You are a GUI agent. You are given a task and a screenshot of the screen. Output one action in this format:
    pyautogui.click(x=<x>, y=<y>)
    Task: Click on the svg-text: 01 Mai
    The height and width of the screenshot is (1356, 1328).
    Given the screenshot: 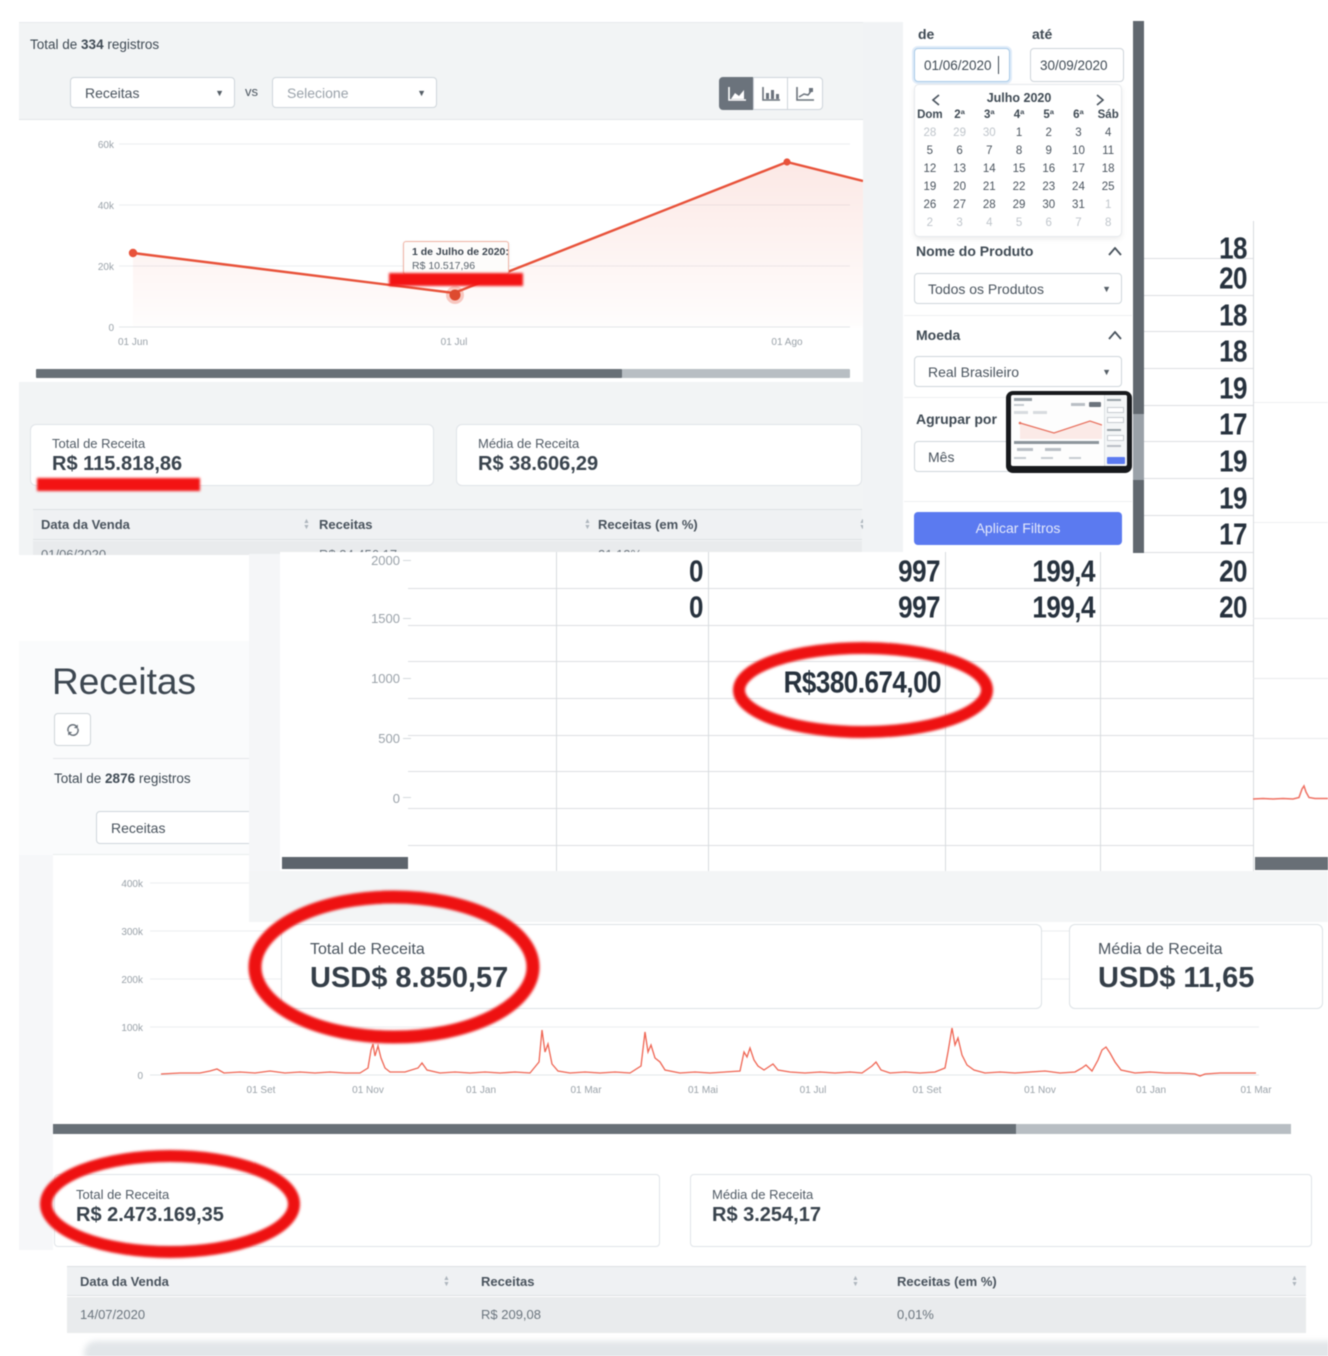 What is the action you would take?
    pyautogui.click(x=703, y=1090)
    